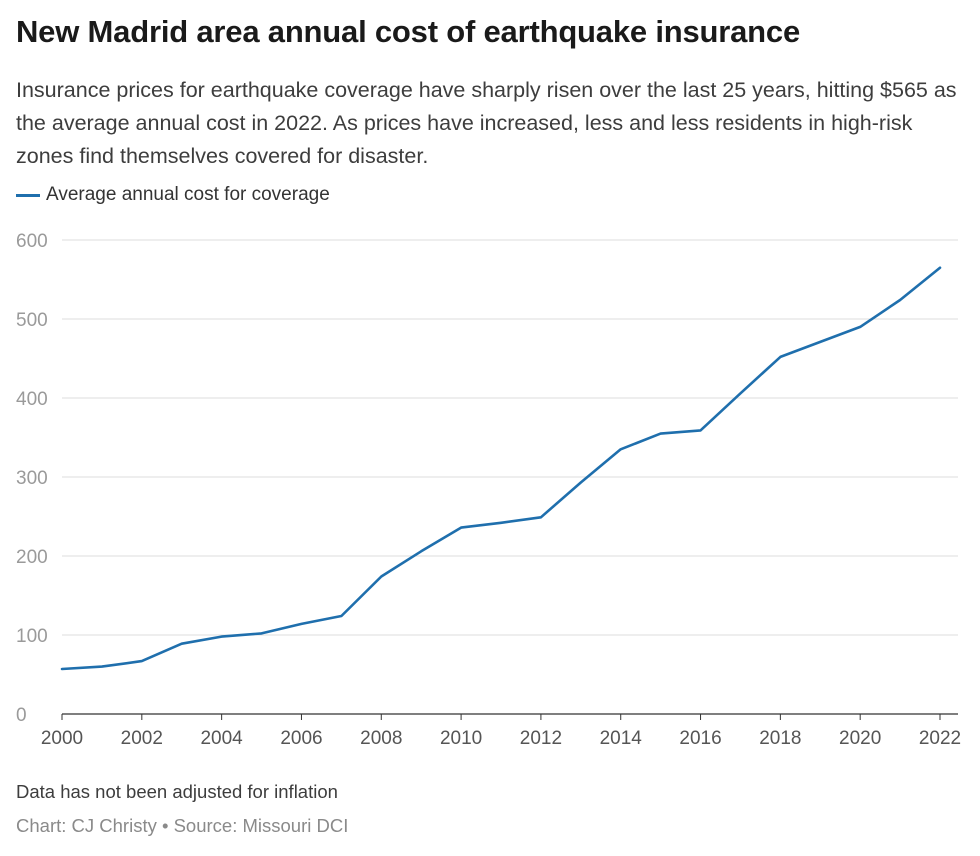 Image resolution: width=980 pixels, height=856 pixels. Describe the element at coordinates (32, 241) in the screenshot. I see `y-tick-label: 600` at that location.